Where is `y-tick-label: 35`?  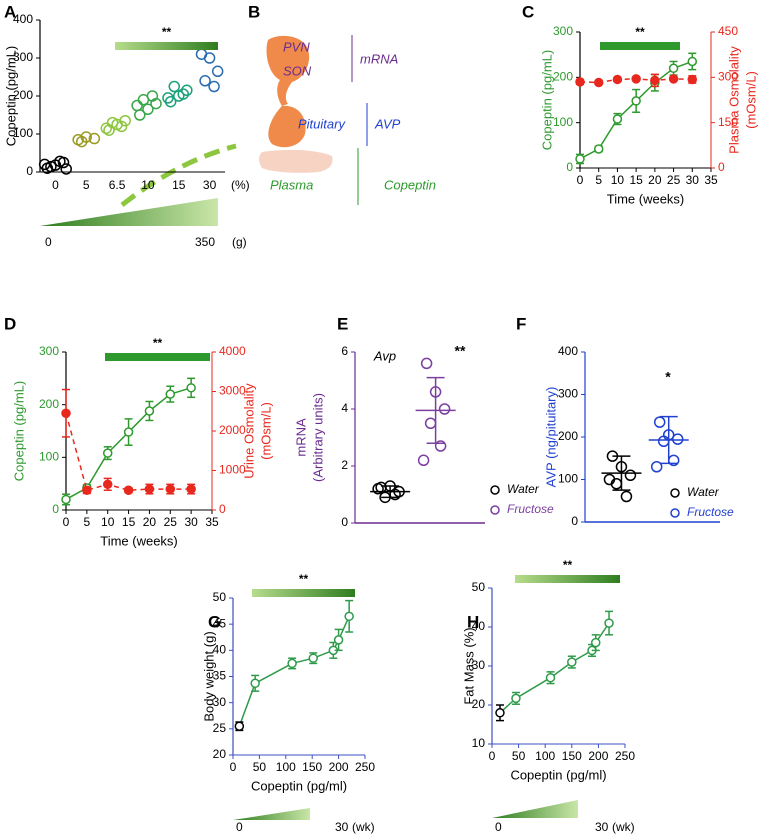
y-tick-label: 35 is located at coordinates (220, 676).